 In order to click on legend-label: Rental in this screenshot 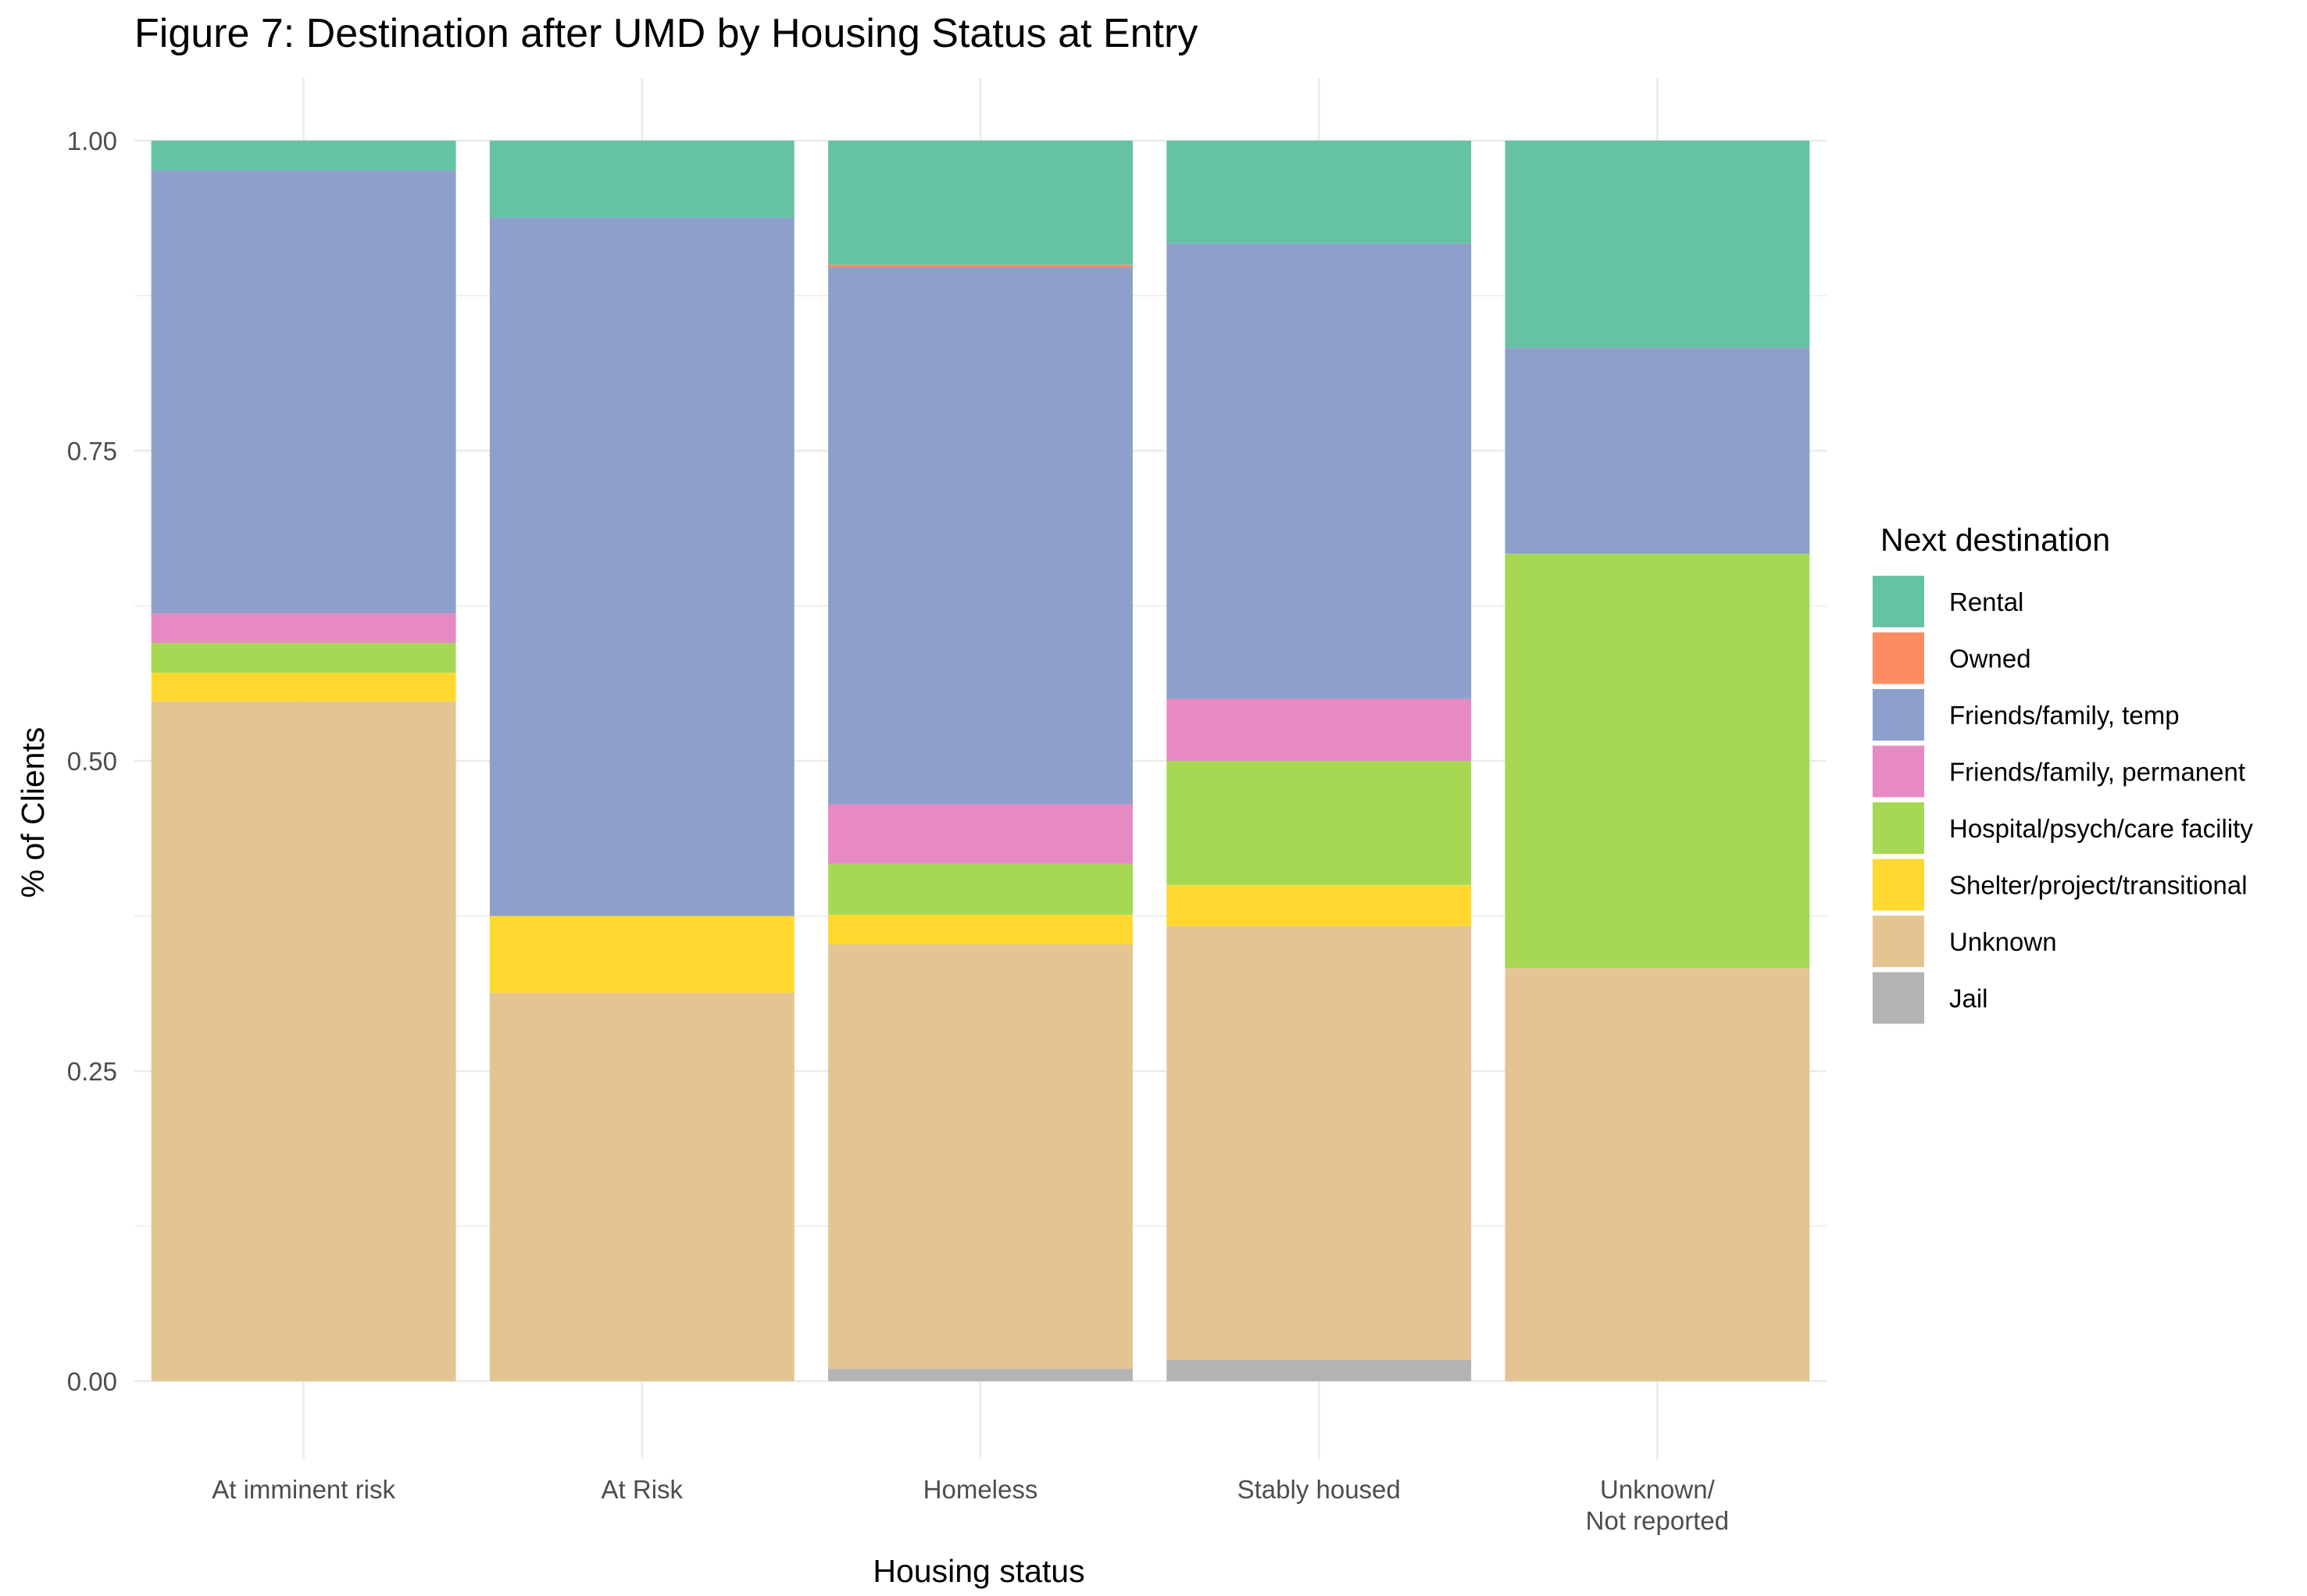, I will do `click(1986, 601)`.